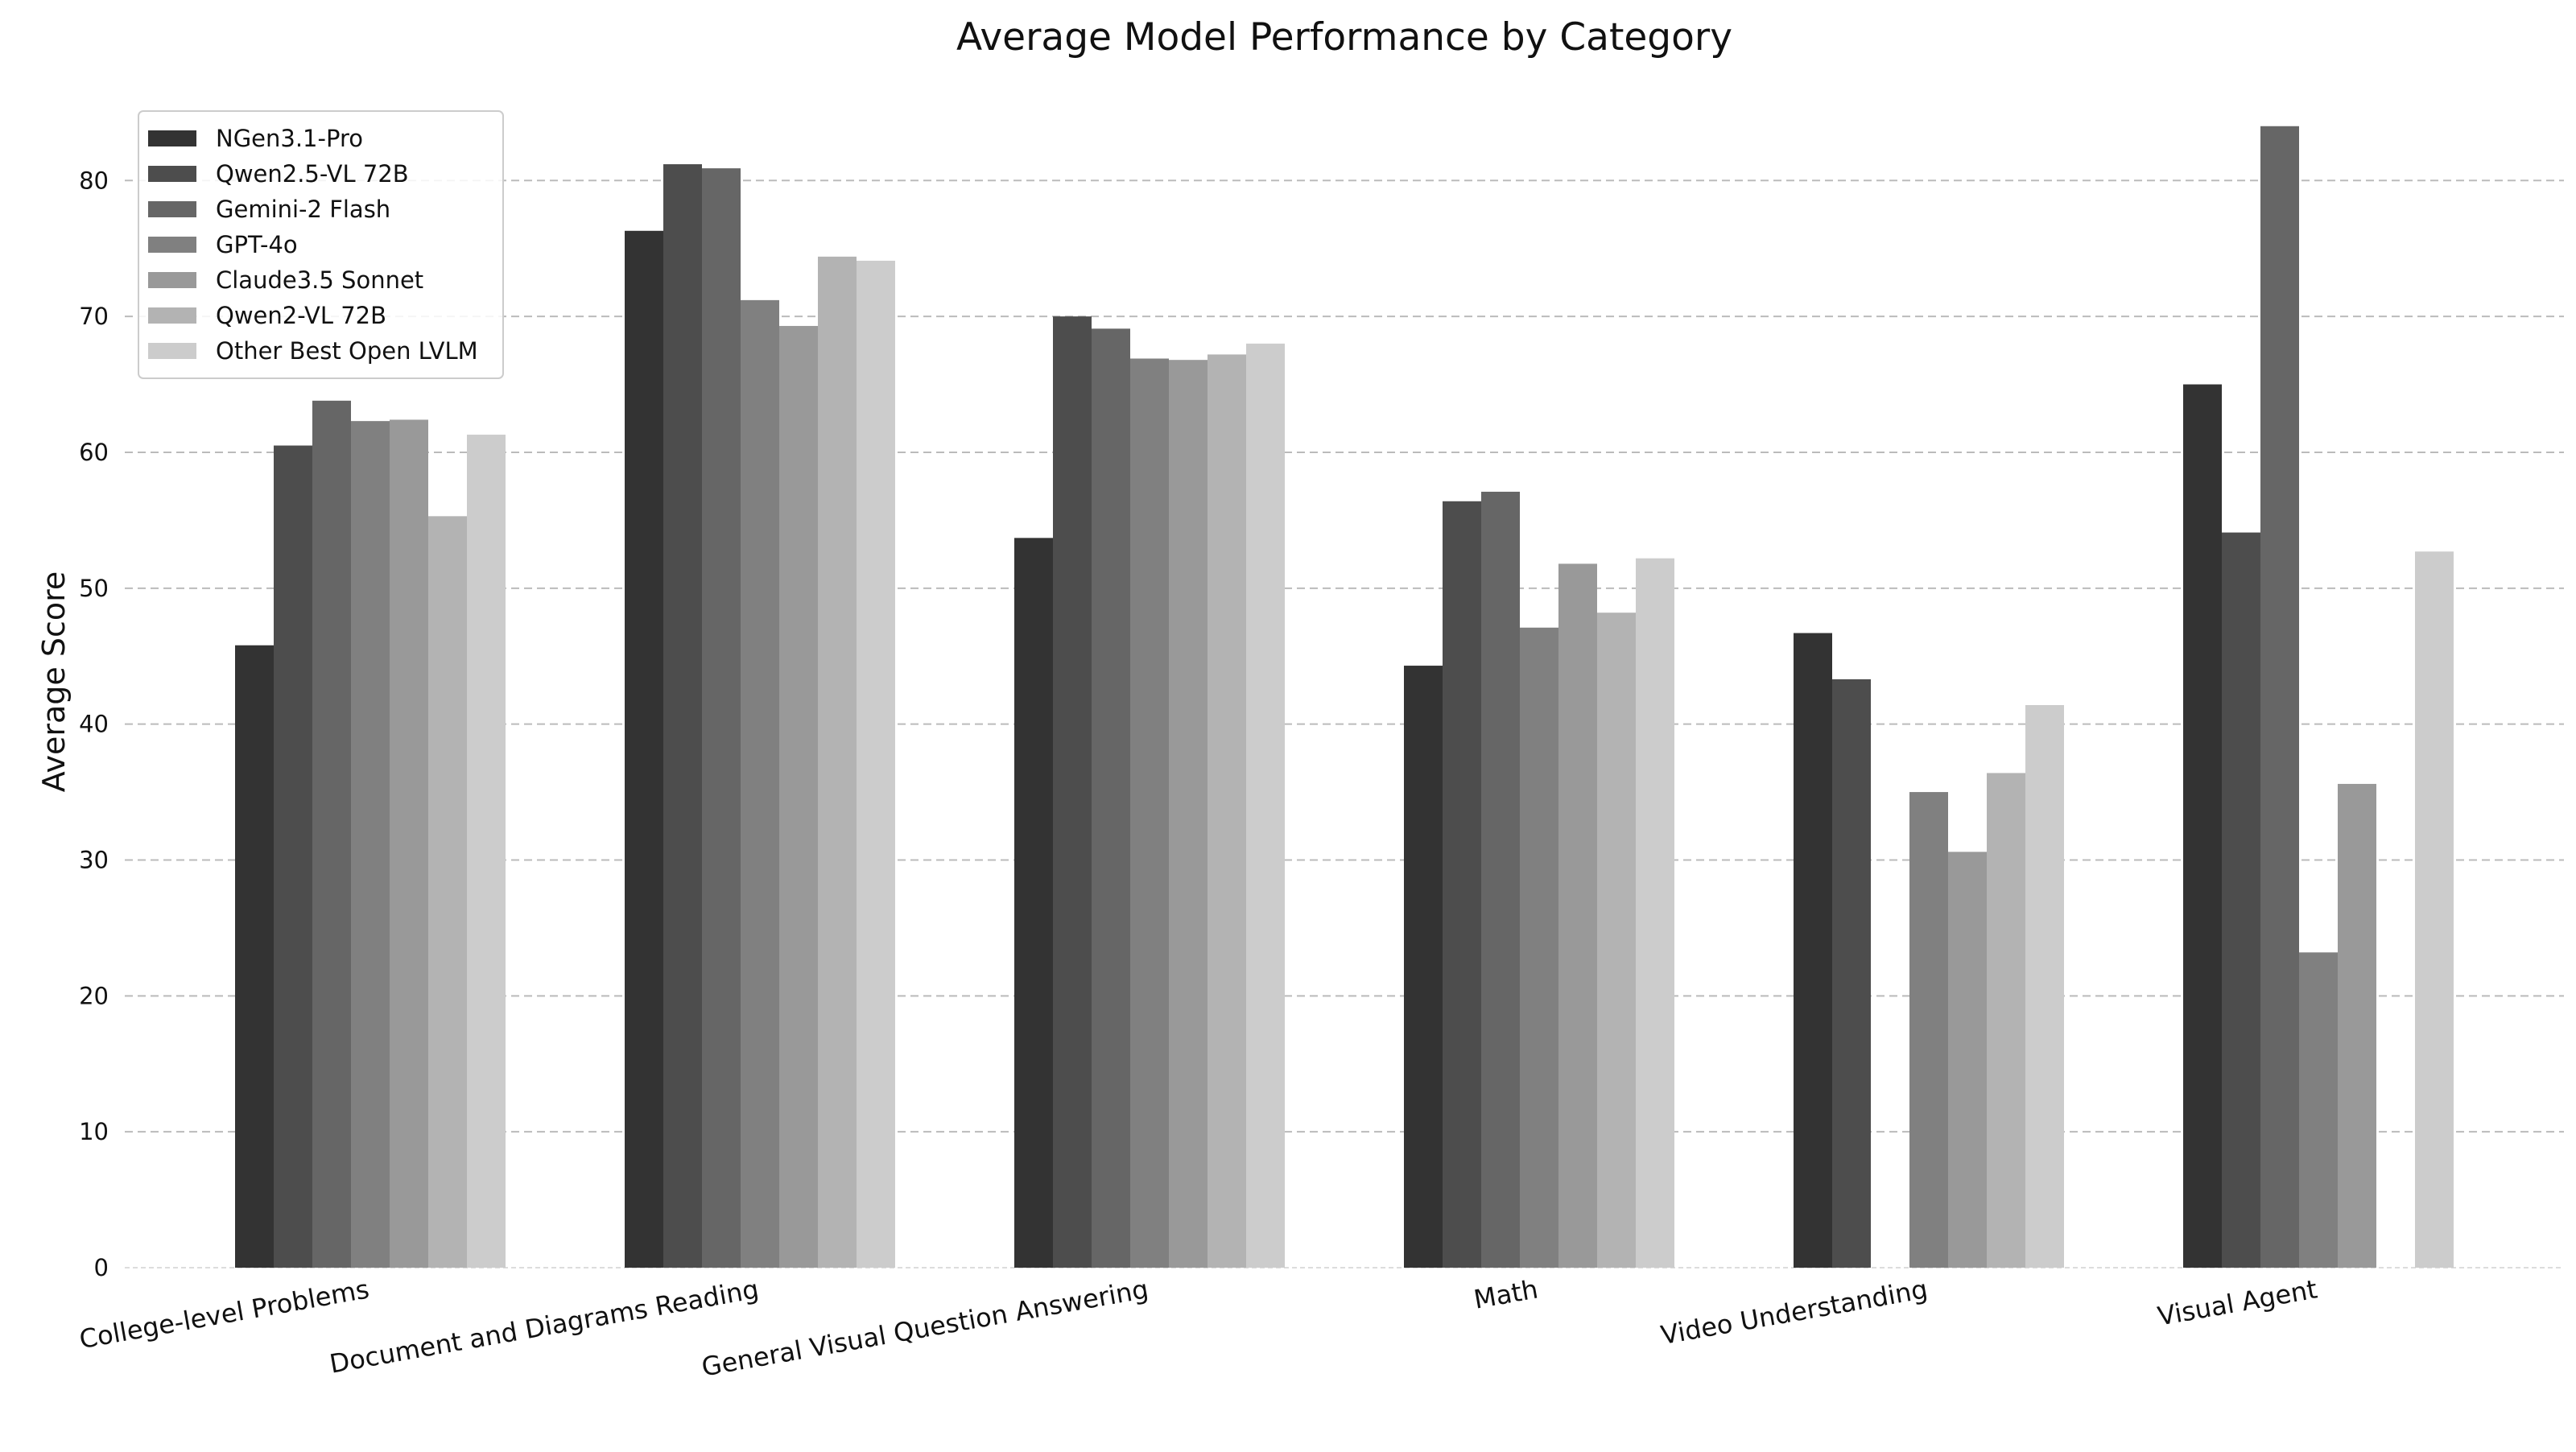 The height and width of the screenshot is (1452, 2576). What do you see at coordinates (1794, 1312) in the screenshot?
I see `x-tick-label: Video Understanding` at bounding box center [1794, 1312].